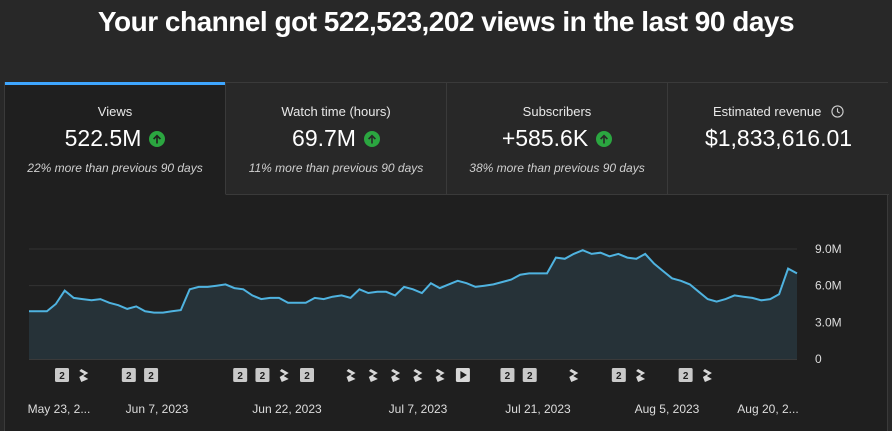 The height and width of the screenshot is (431, 892). Describe the element at coordinates (557, 168) in the screenshot. I see `metric-comparison: 38% more than previous 90 days` at that location.